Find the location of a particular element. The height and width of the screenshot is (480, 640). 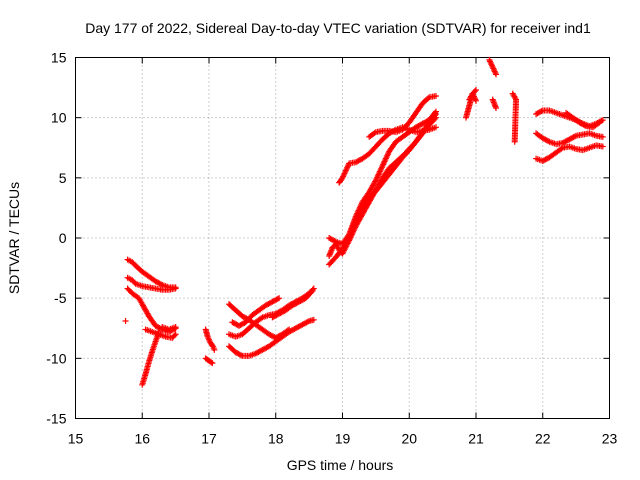

series-trace-q is located at coordinates (382, 178).